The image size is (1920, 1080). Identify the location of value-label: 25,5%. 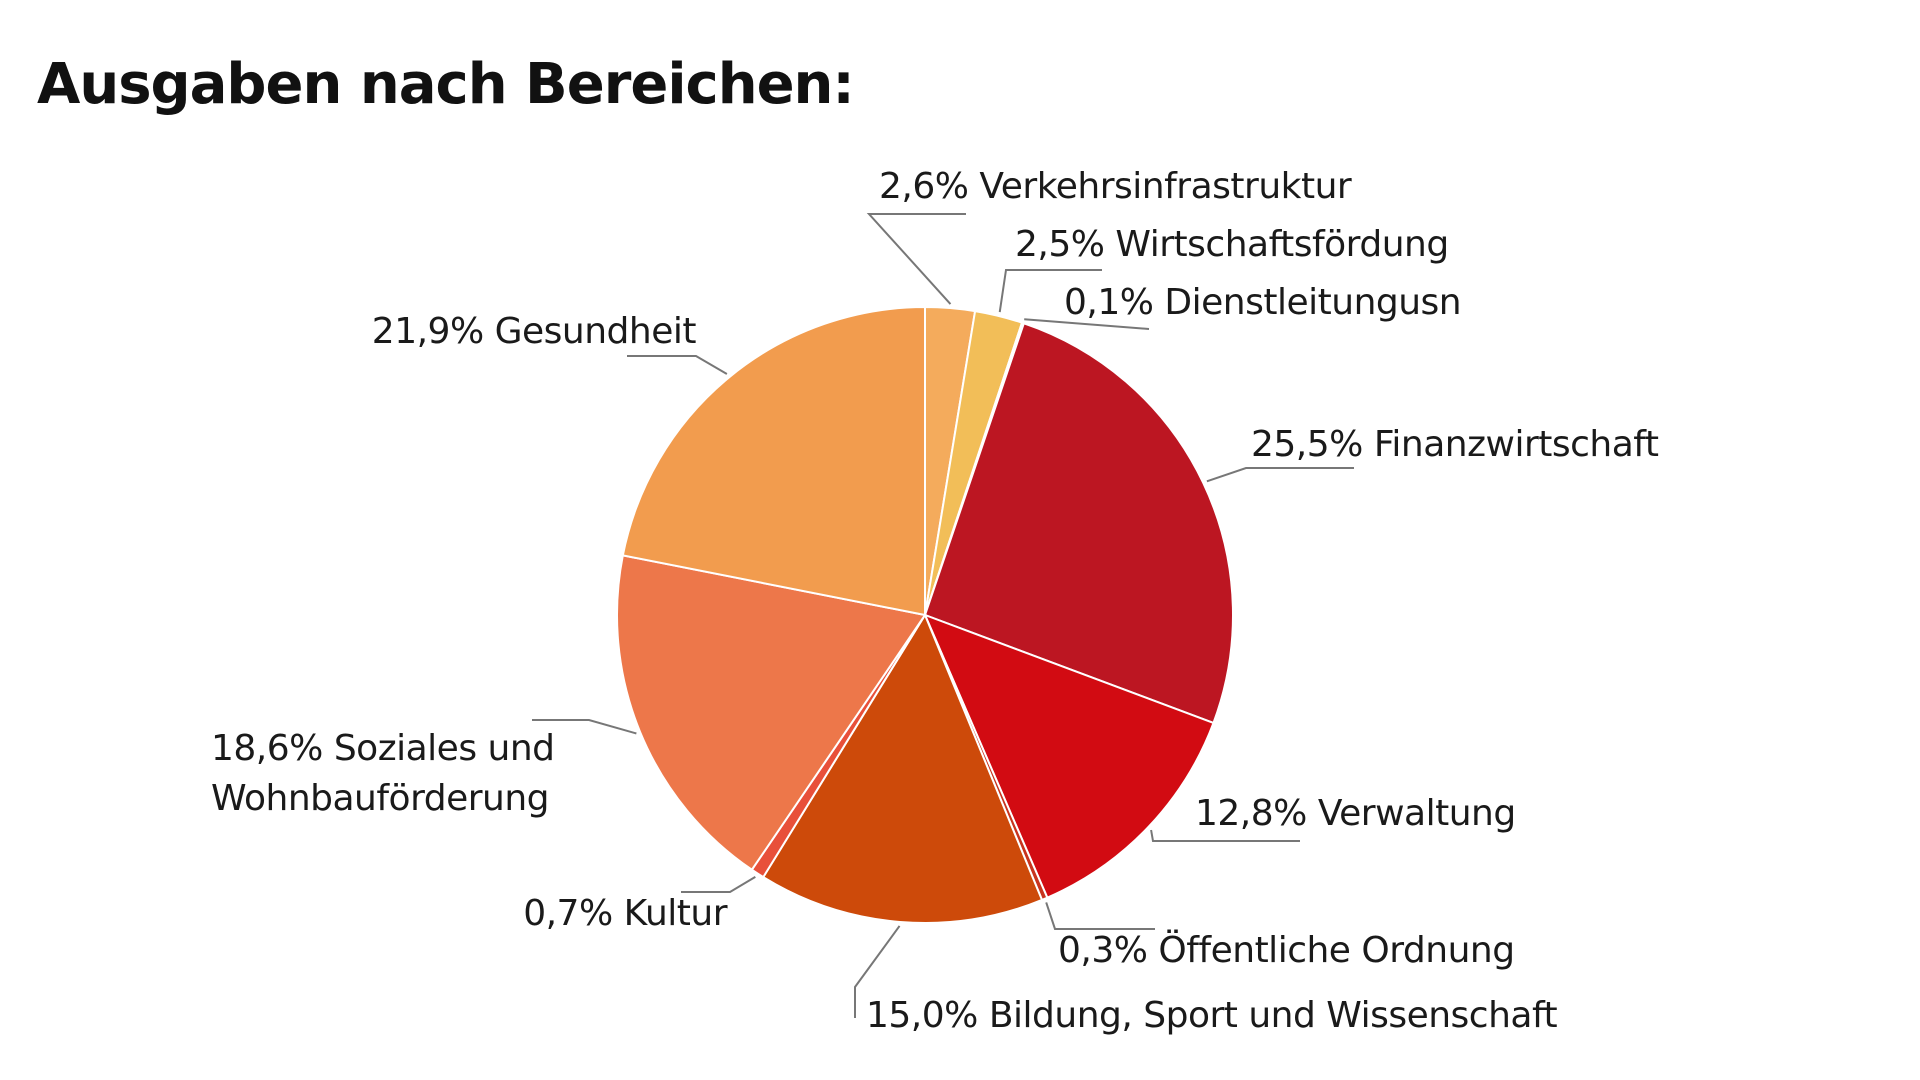
(1307, 444).